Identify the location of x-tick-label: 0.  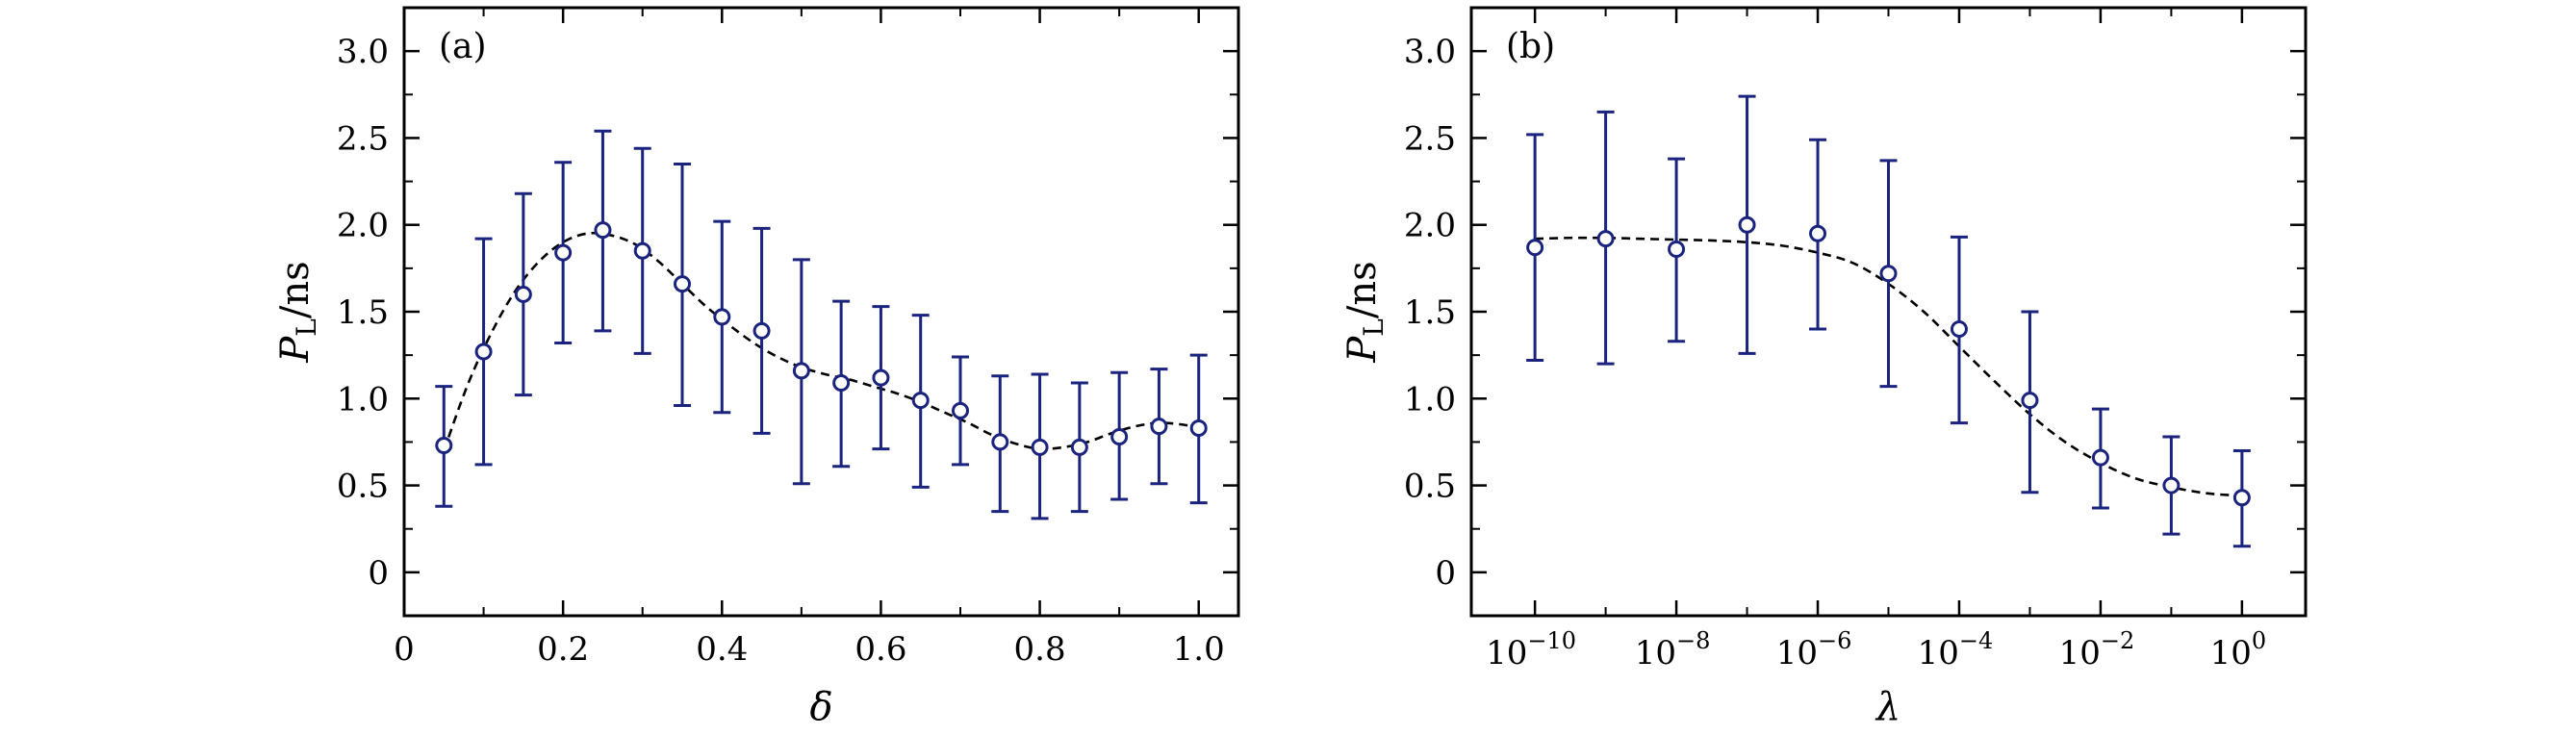
(404, 649).